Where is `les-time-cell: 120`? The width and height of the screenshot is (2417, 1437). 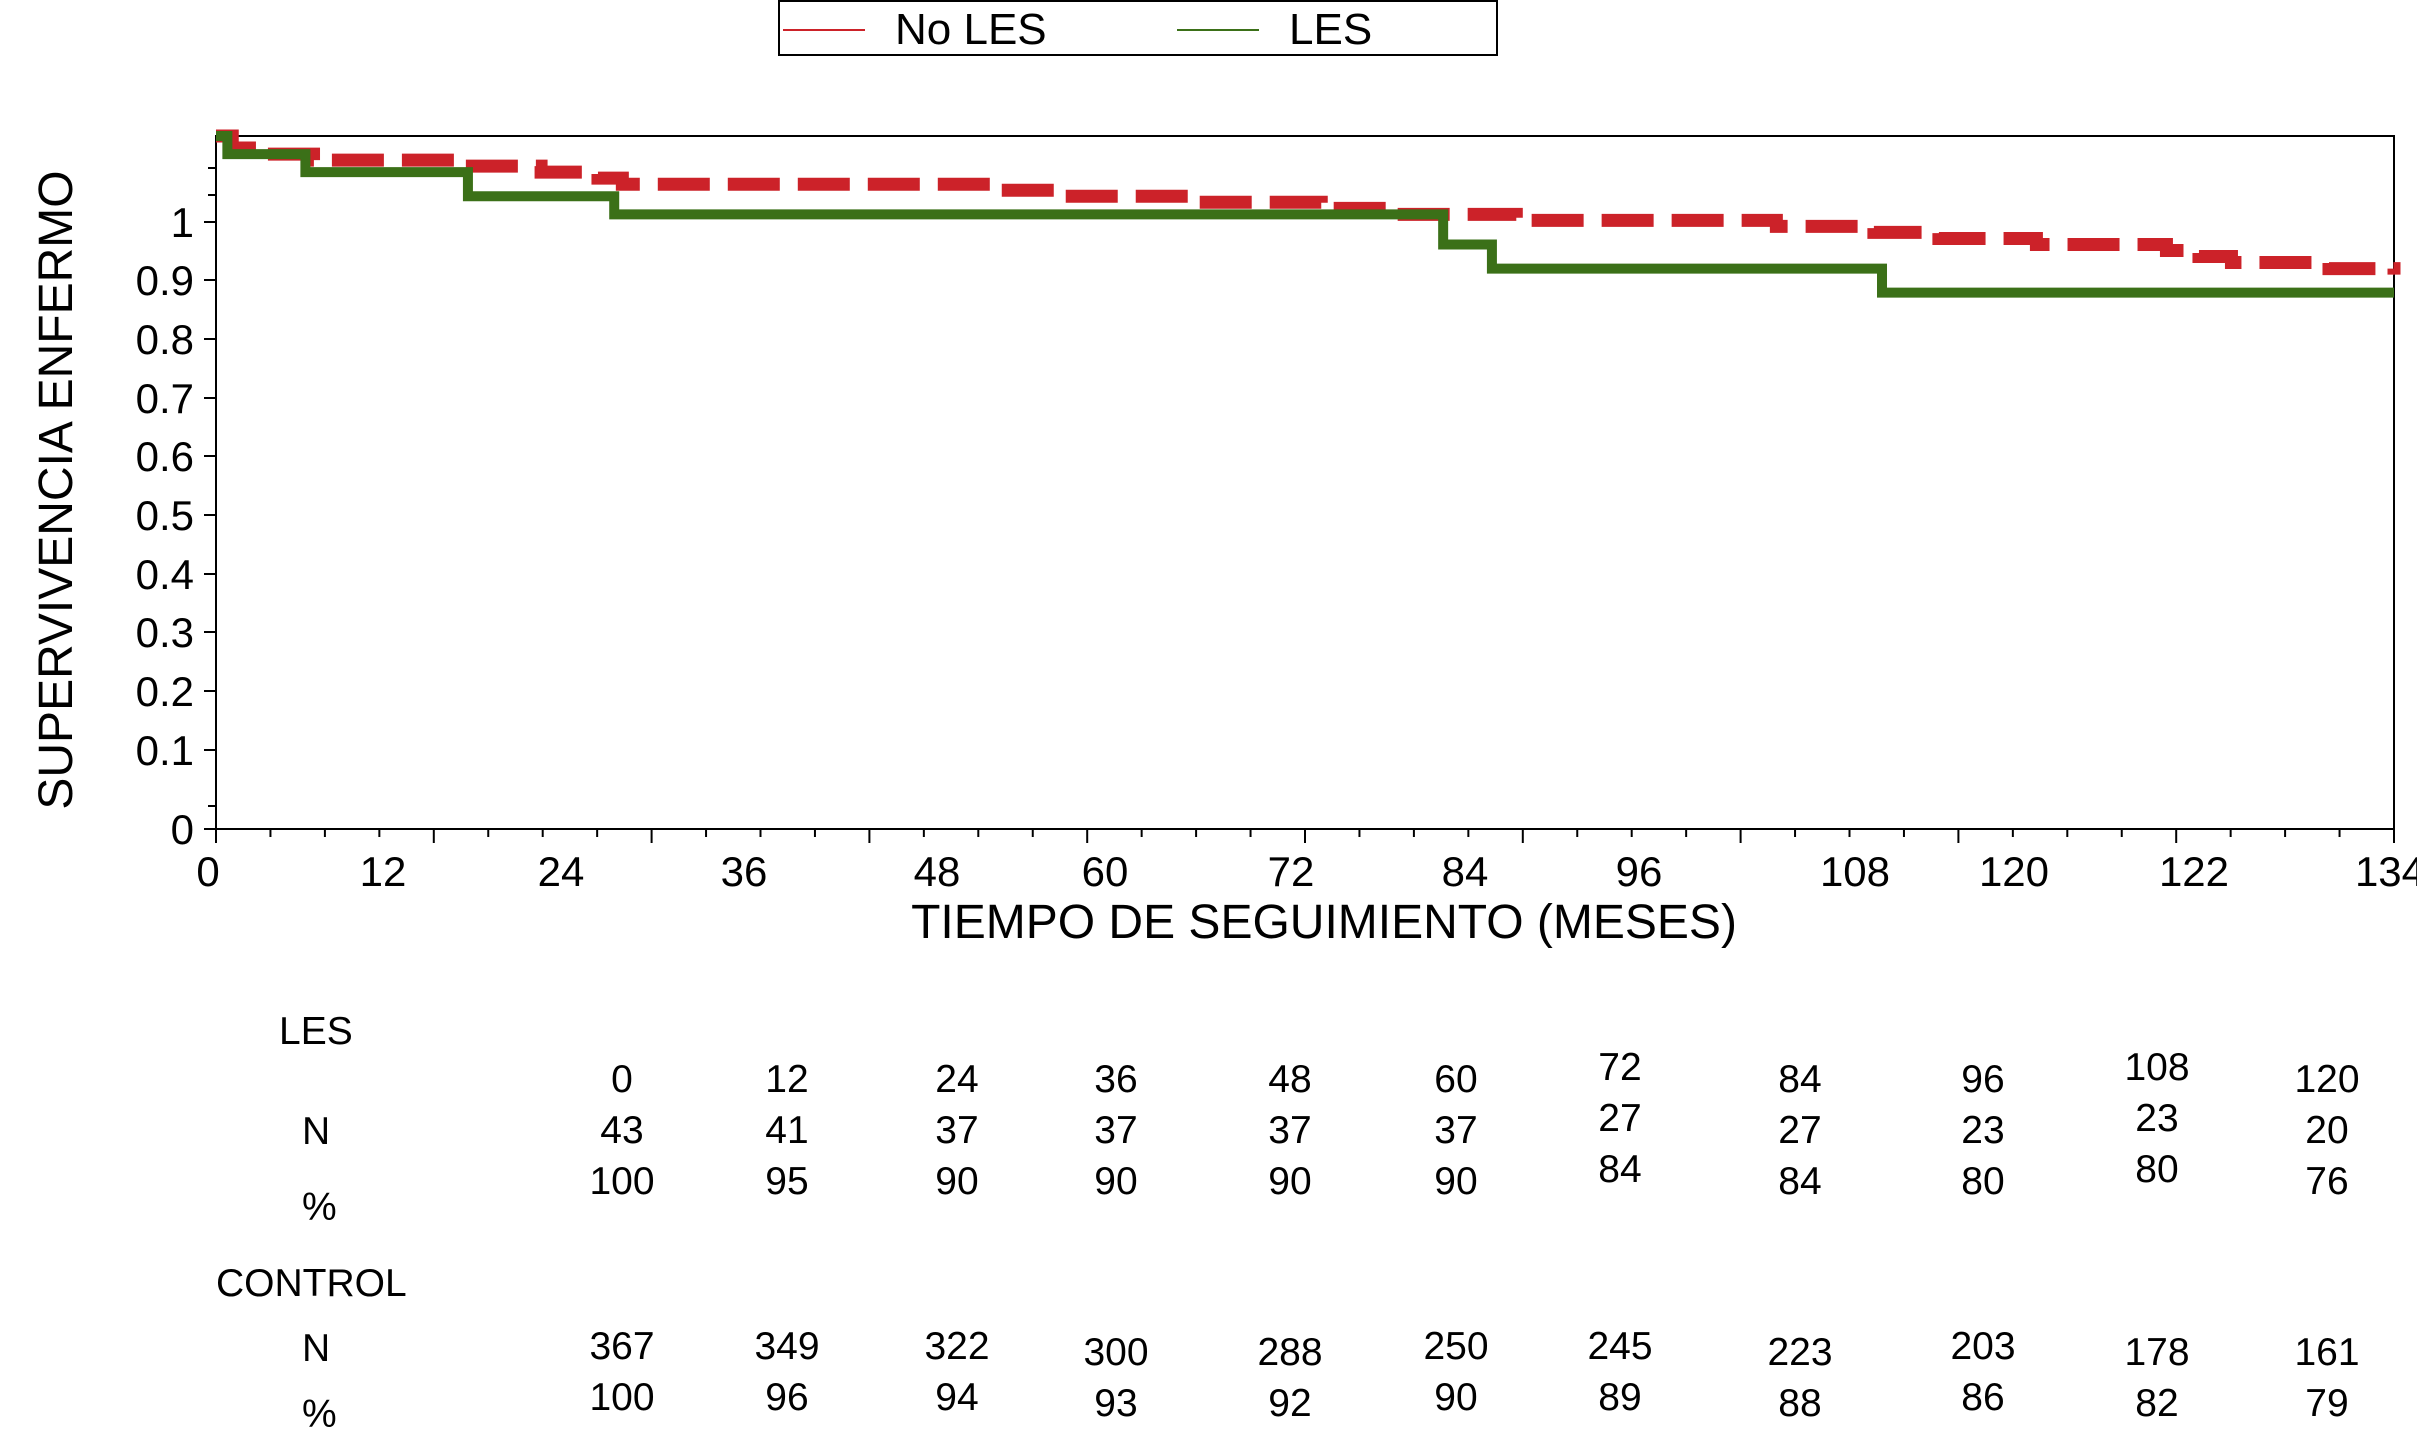 les-time-cell: 120 is located at coordinates (2327, 1079).